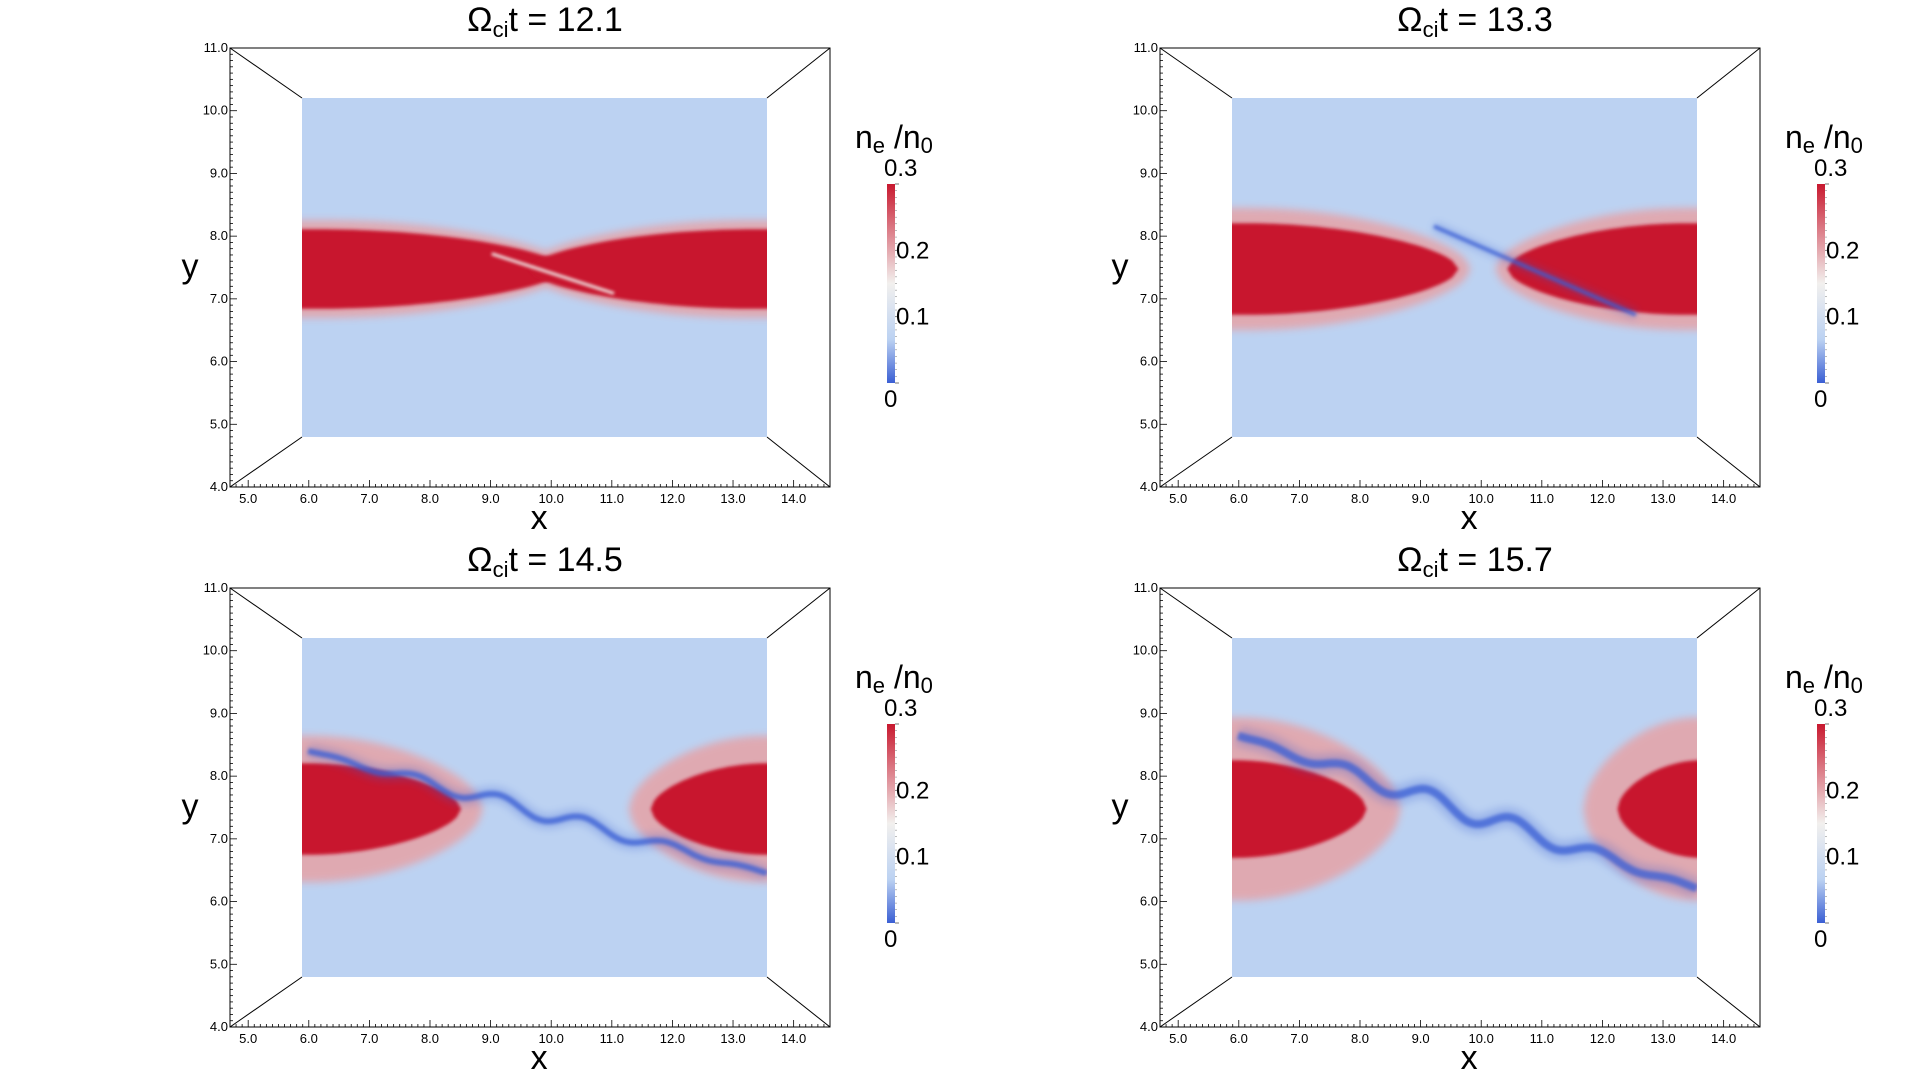 Image resolution: width=1920 pixels, height=1080 pixels. I want to click on y-axis-label: y, so click(190, 267).